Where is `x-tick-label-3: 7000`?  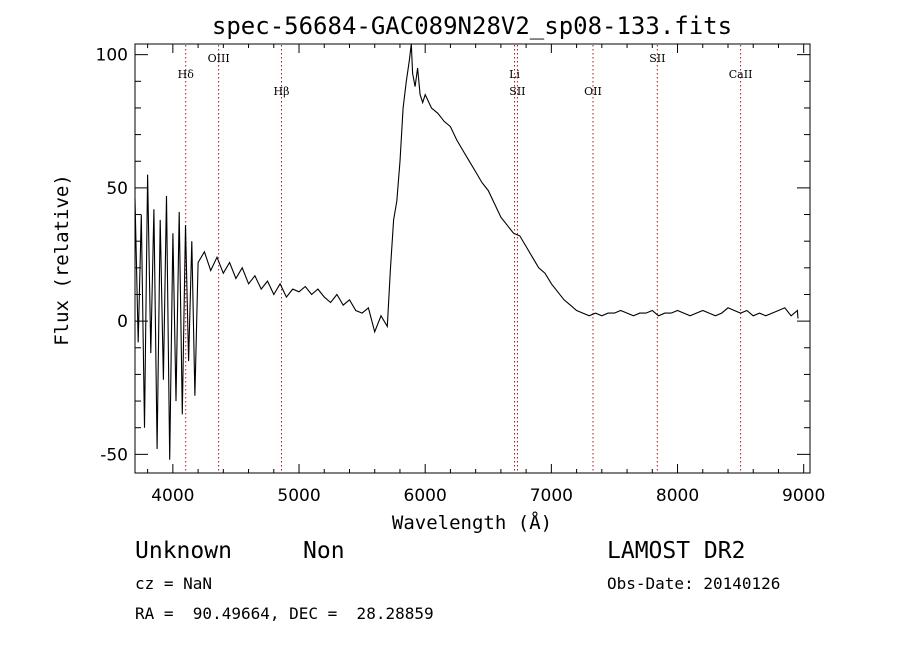
x-tick-label-3: 7000 is located at coordinates (551, 496).